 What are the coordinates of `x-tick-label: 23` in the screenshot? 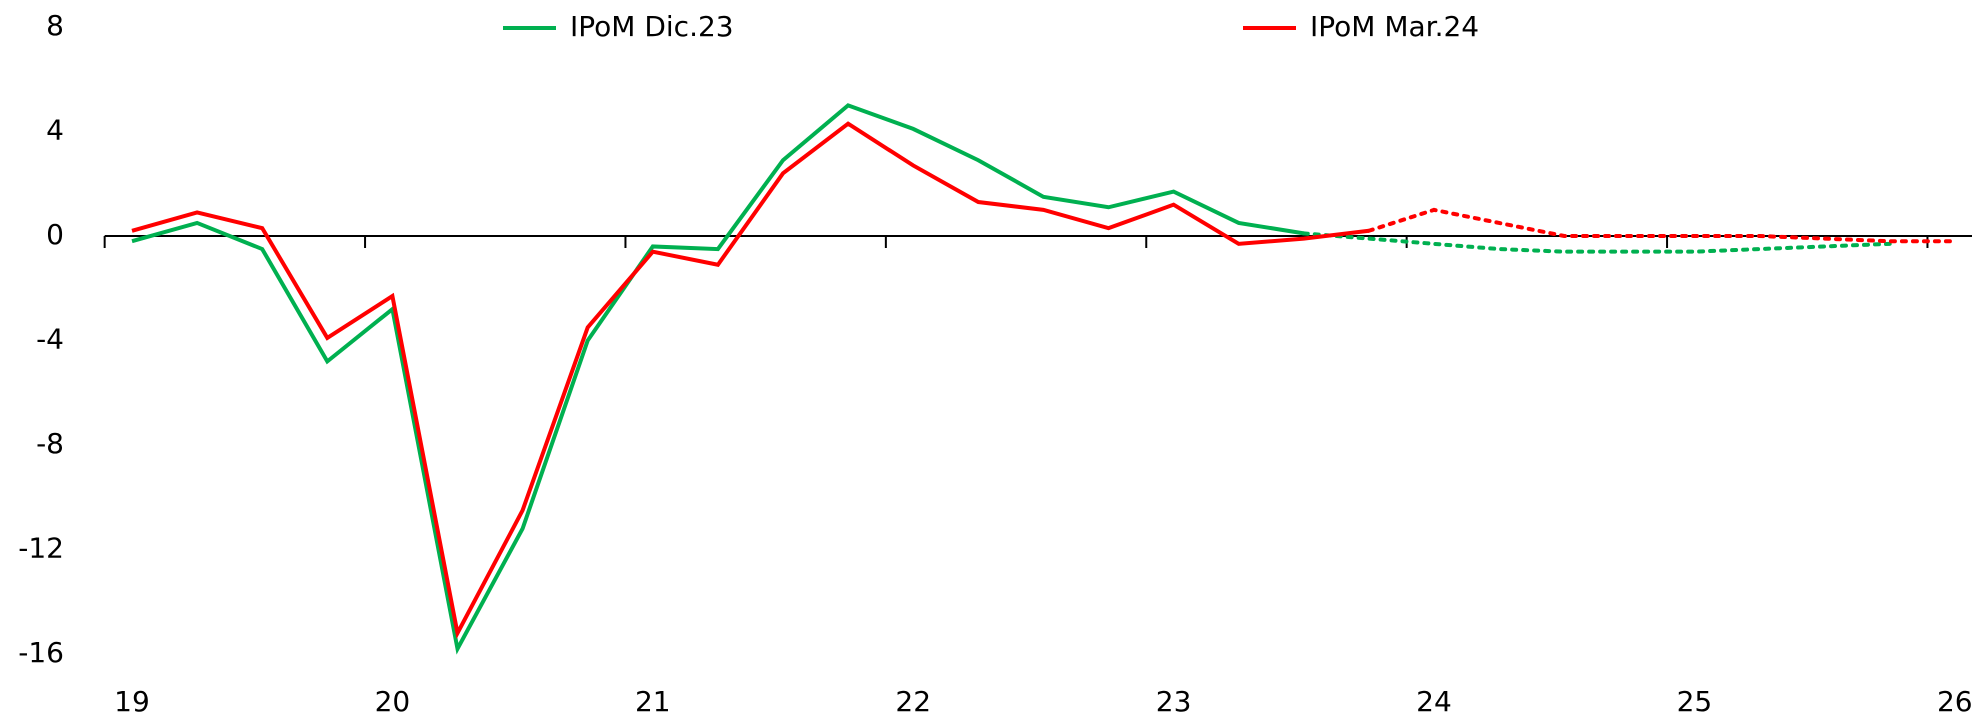 It's located at (1174, 701).